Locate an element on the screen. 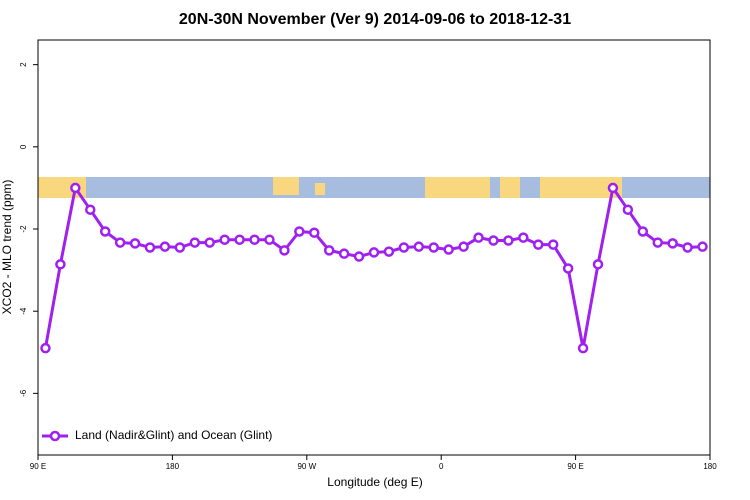 The width and height of the screenshot is (750, 500). y-tick-label: 0 is located at coordinates (23, 146).